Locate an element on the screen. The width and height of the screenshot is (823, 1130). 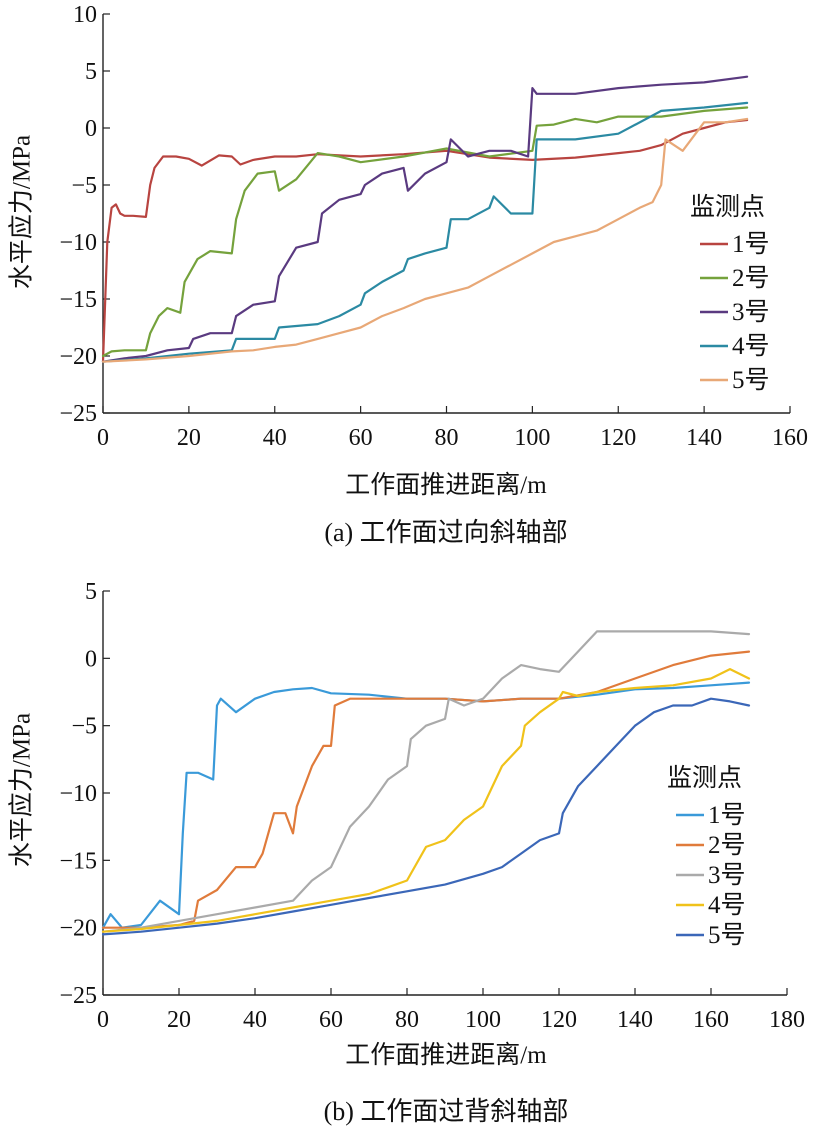
panel-caption: (b) 工作面过背斜轴部 is located at coordinates (446, 1111).